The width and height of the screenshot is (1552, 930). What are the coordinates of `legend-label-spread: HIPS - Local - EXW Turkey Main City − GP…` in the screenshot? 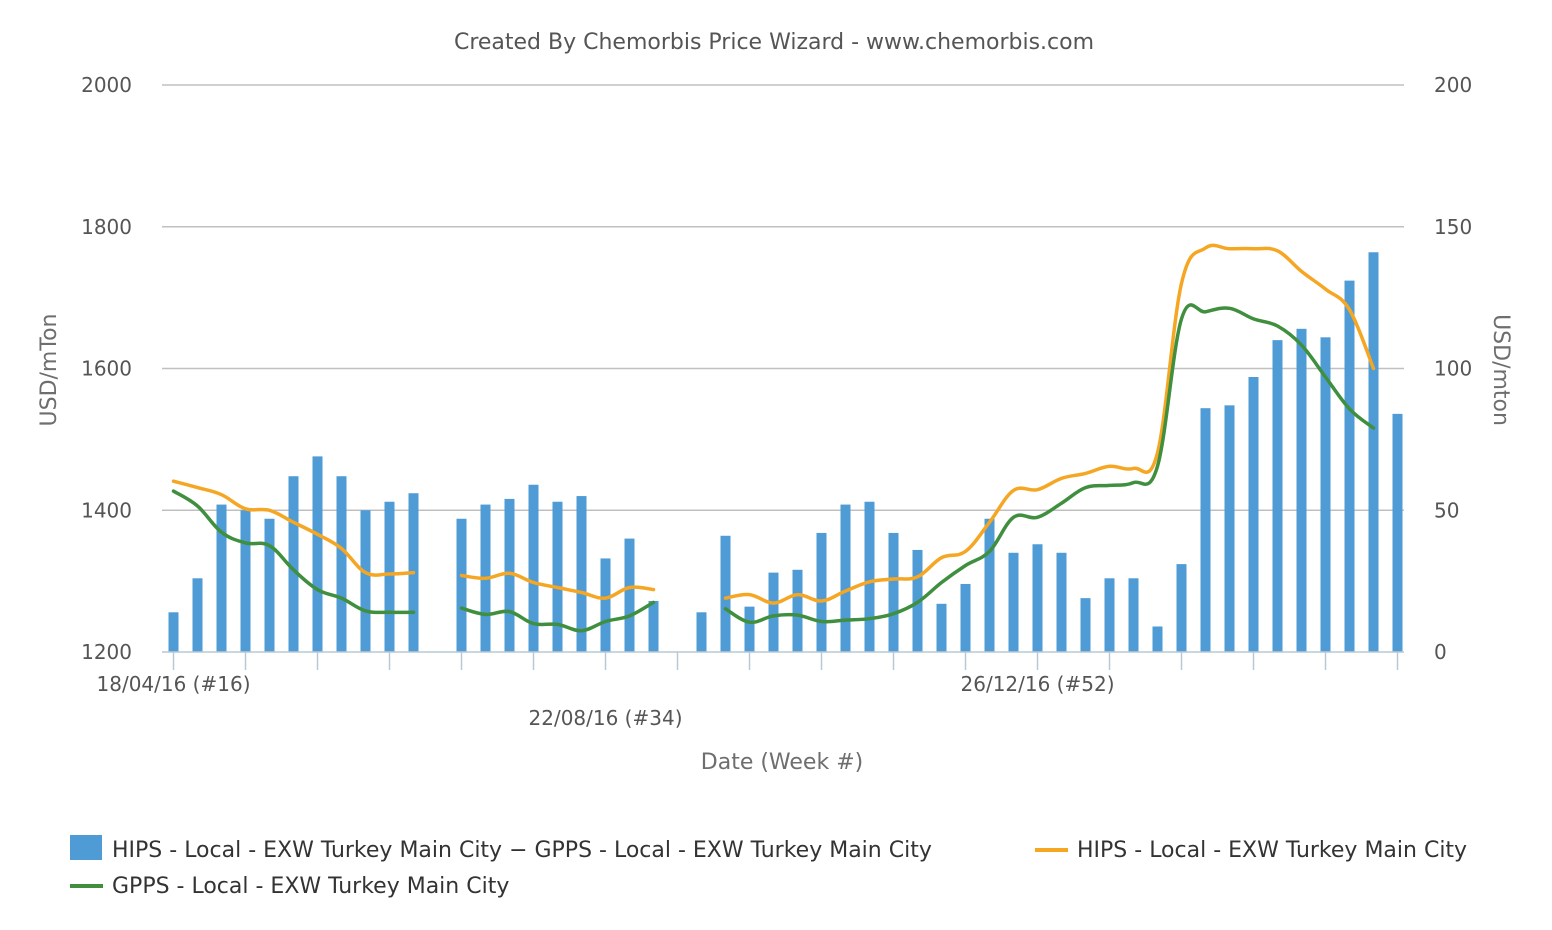 It's located at (522, 850).